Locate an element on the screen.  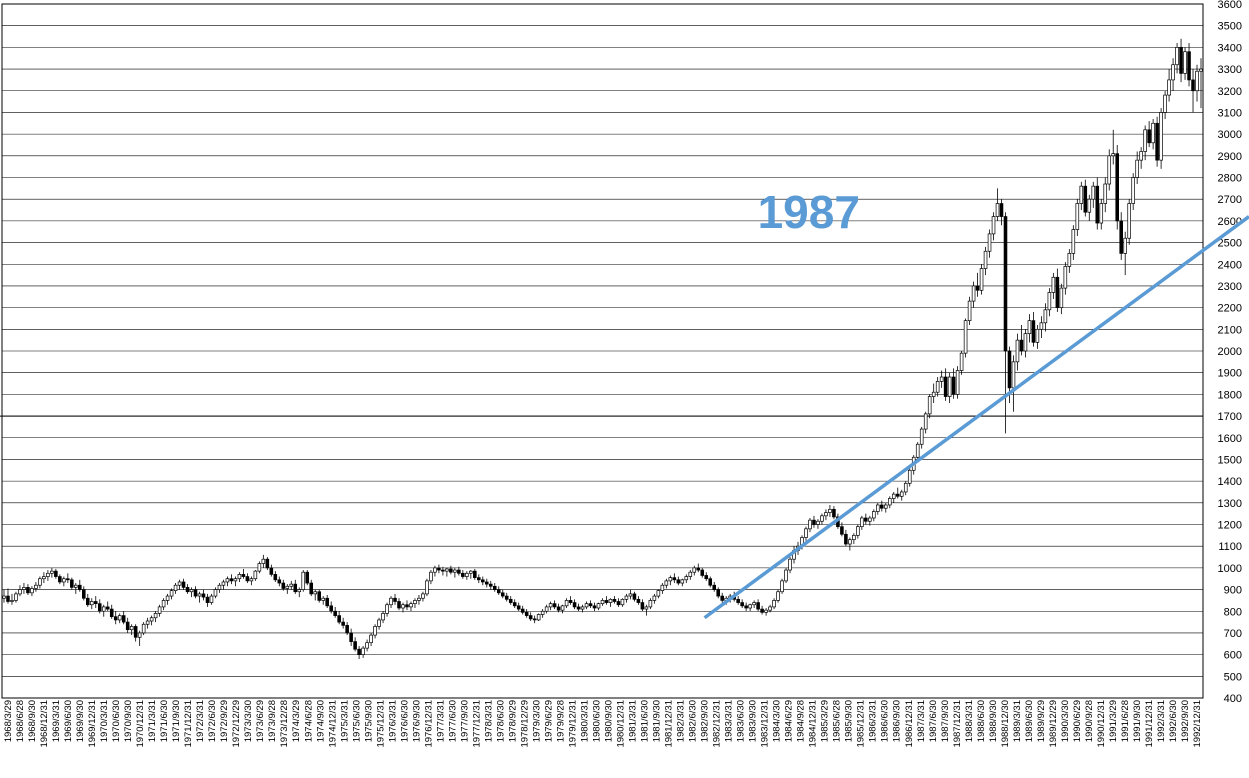
x-tick-label: 1972/3/31 is located at coordinates (200, 721).